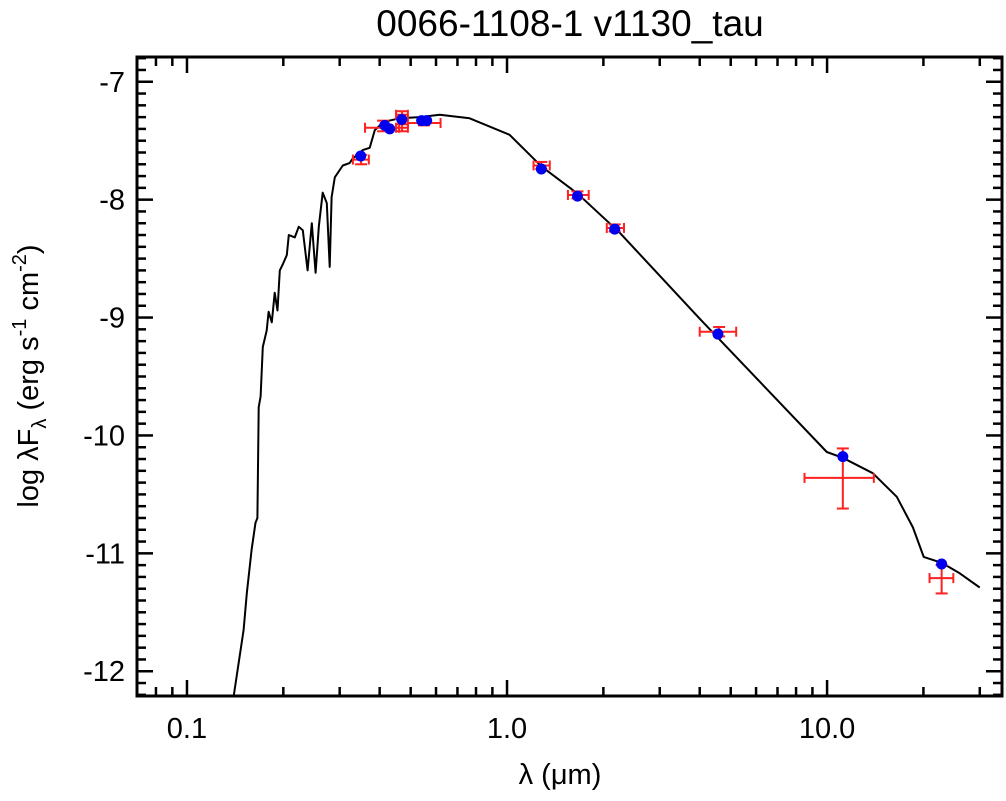 The height and width of the screenshot is (801, 1006). What do you see at coordinates (40, 424) in the screenshot?
I see `y-label-sub: λ` at bounding box center [40, 424].